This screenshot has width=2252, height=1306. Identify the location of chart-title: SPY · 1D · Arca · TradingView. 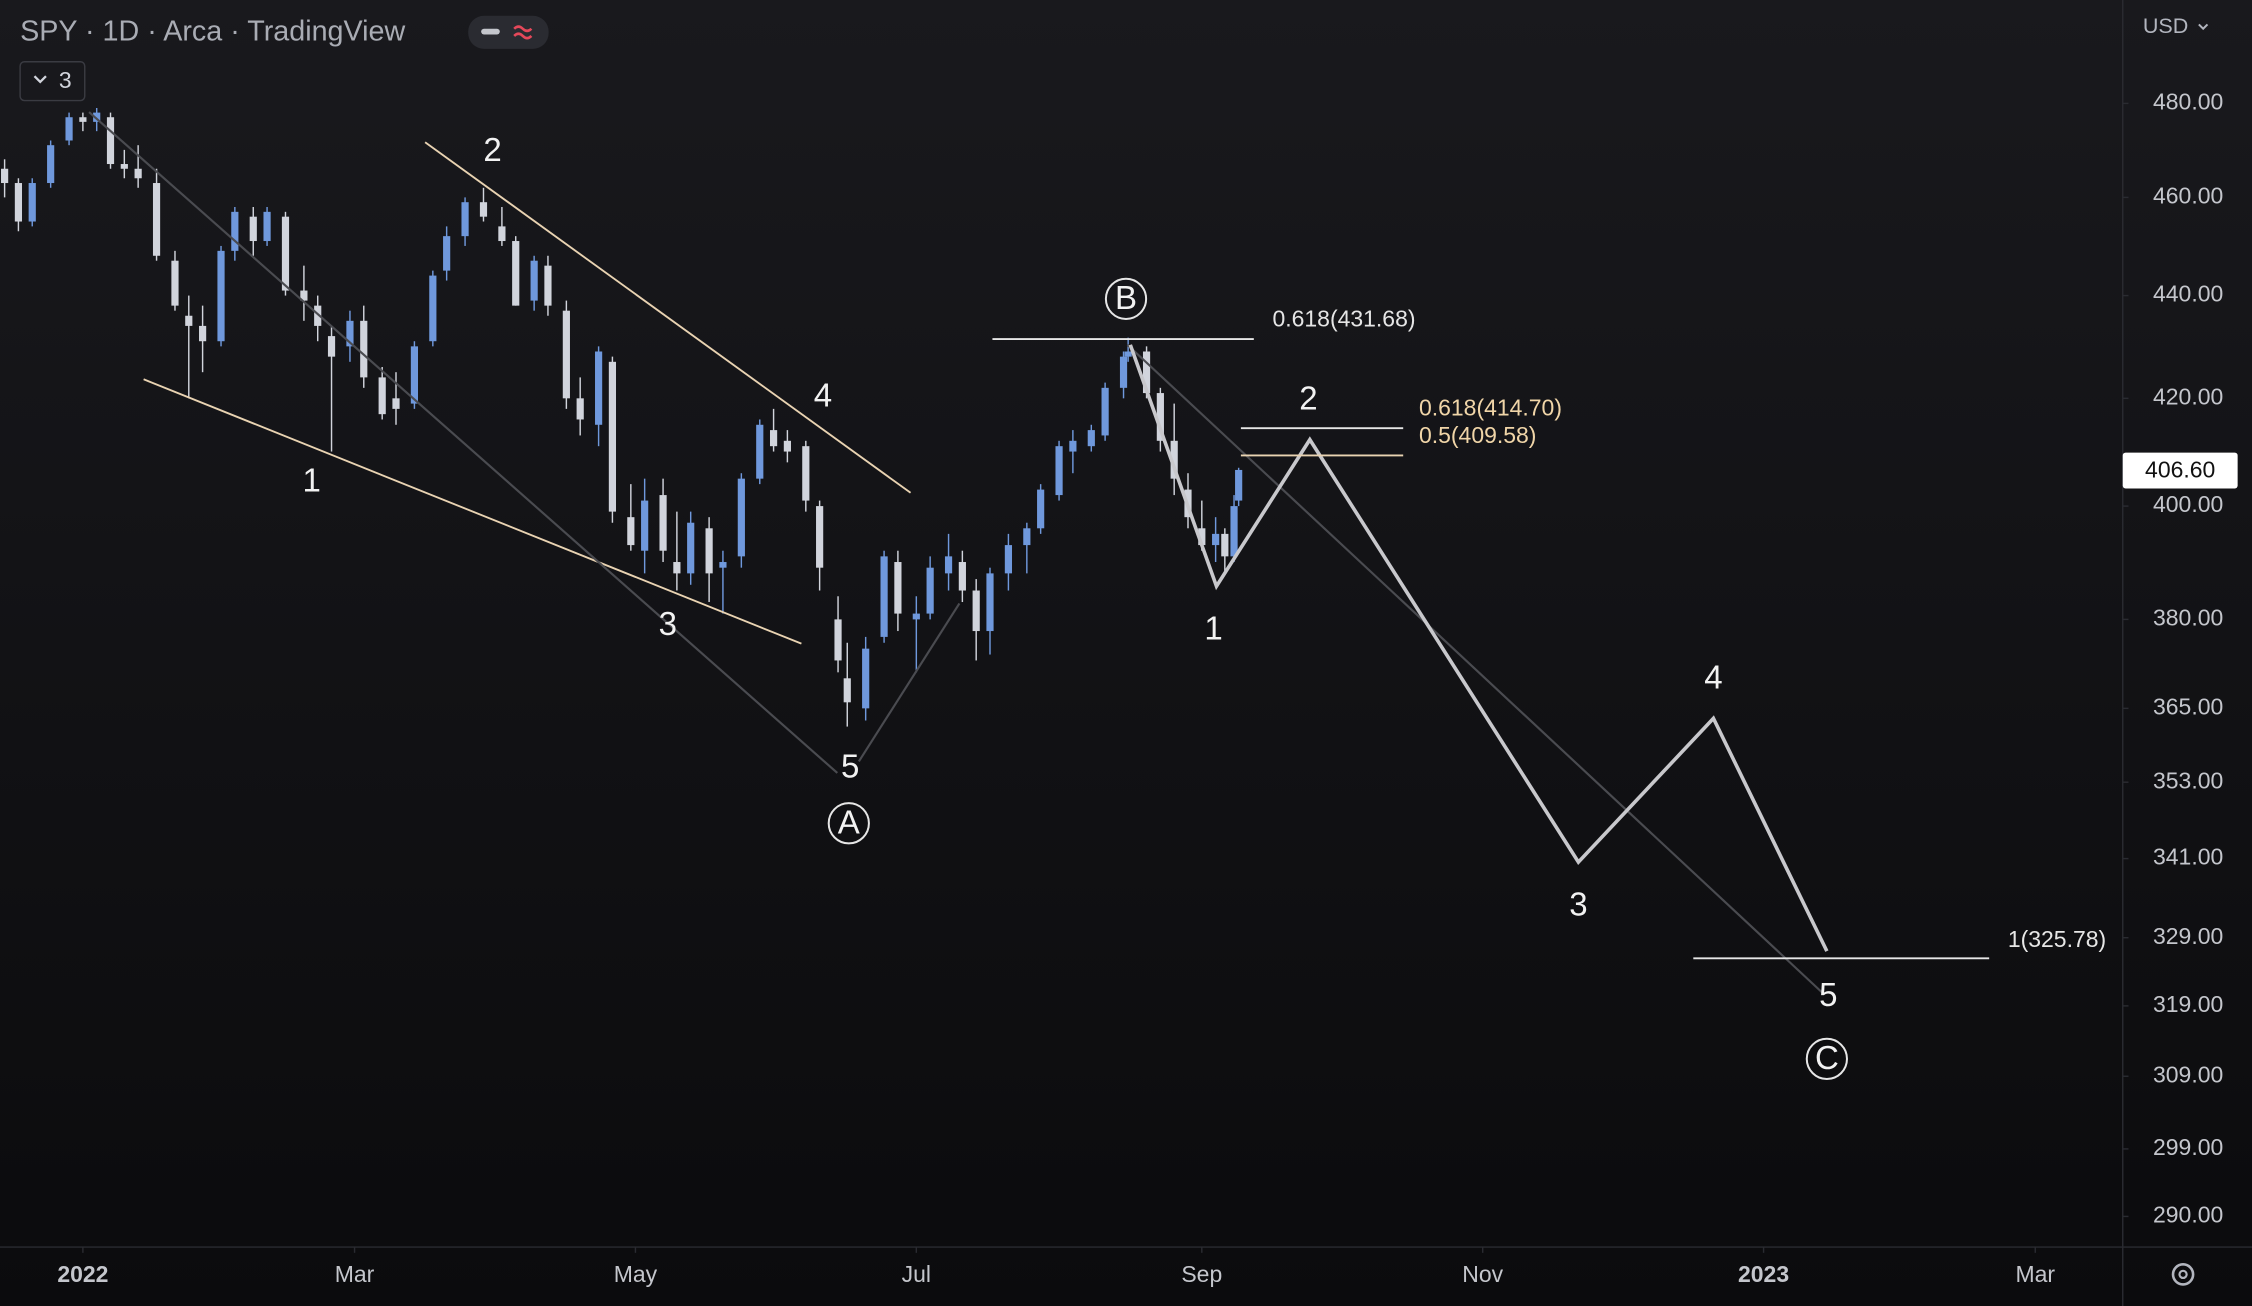
(212, 32).